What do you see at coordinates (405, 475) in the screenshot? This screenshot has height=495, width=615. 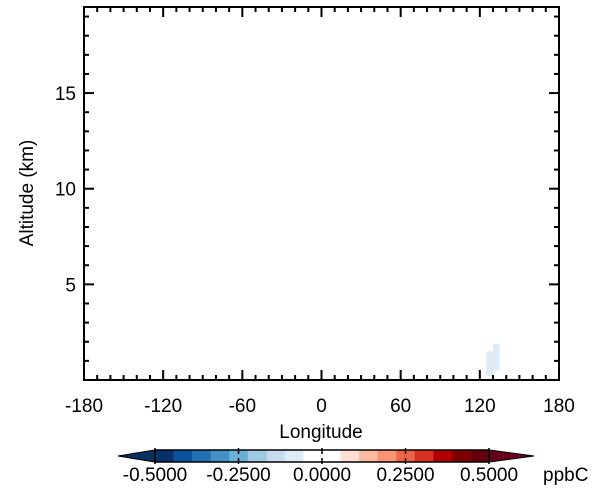 I see `colorbar-tick-label: 0.2500` at bounding box center [405, 475].